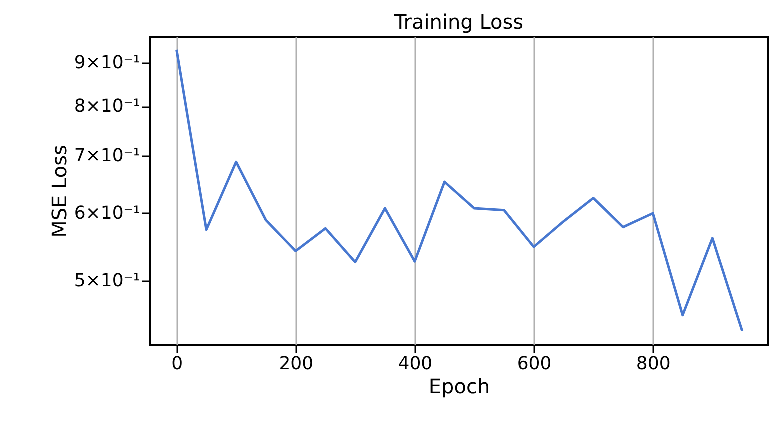  I want to click on y-tick-label: 9×10⁻¹, so click(107, 63).